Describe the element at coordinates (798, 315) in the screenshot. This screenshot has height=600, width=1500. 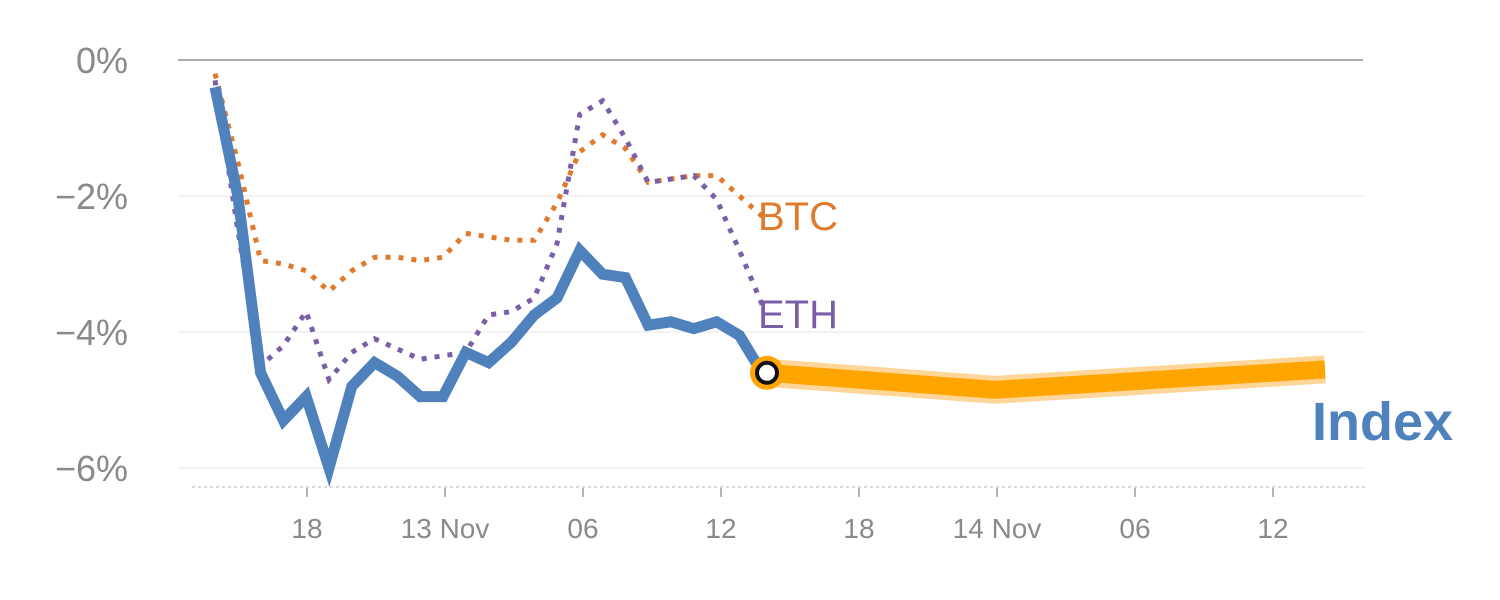
I see `eth-series-label: ETH` at that location.